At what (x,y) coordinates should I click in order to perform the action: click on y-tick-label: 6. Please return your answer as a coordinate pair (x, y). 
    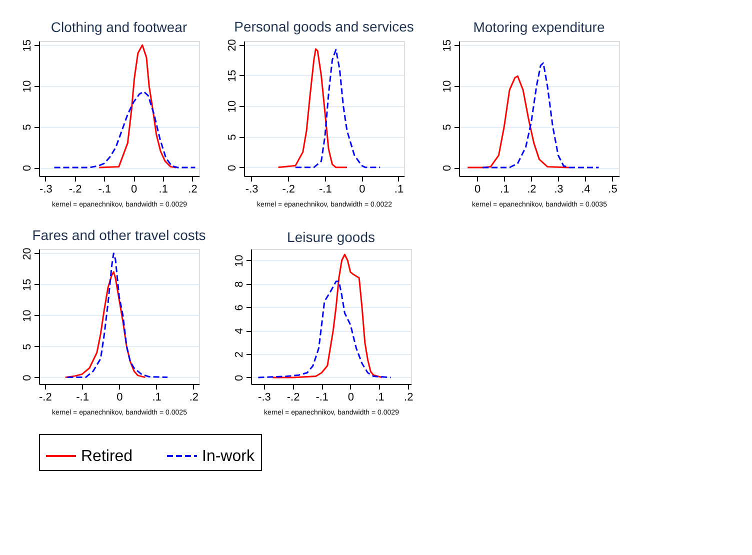
    Looking at the image, I should click on (240, 307).